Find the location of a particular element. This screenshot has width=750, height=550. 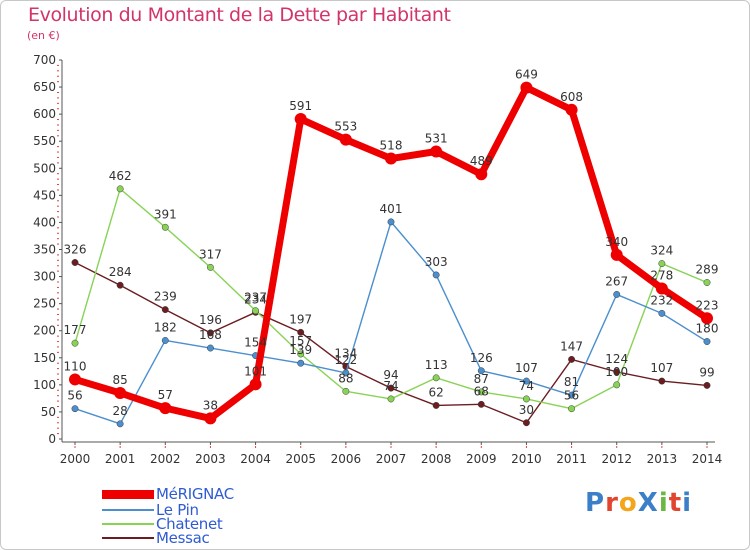

legend-label-chatenet: Chatenet is located at coordinates (189, 524).